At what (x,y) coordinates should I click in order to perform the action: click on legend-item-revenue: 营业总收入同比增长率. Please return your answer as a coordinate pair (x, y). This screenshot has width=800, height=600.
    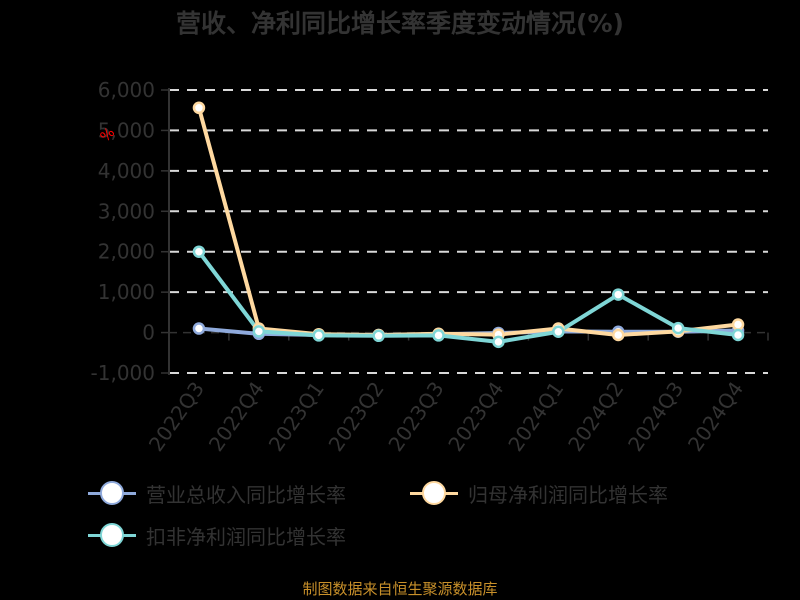
    Looking at the image, I should click on (217, 493).